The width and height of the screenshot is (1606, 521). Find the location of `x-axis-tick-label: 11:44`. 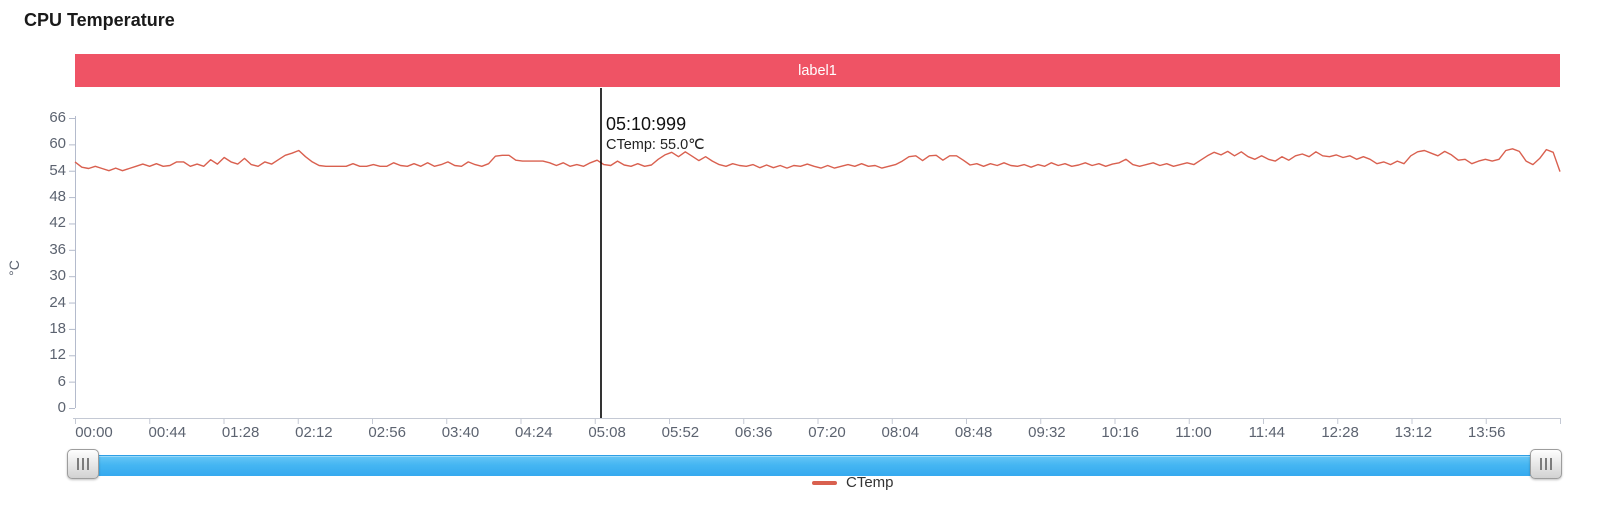

x-axis-tick-label: 11:44 is located at coordinates (1267, 432).